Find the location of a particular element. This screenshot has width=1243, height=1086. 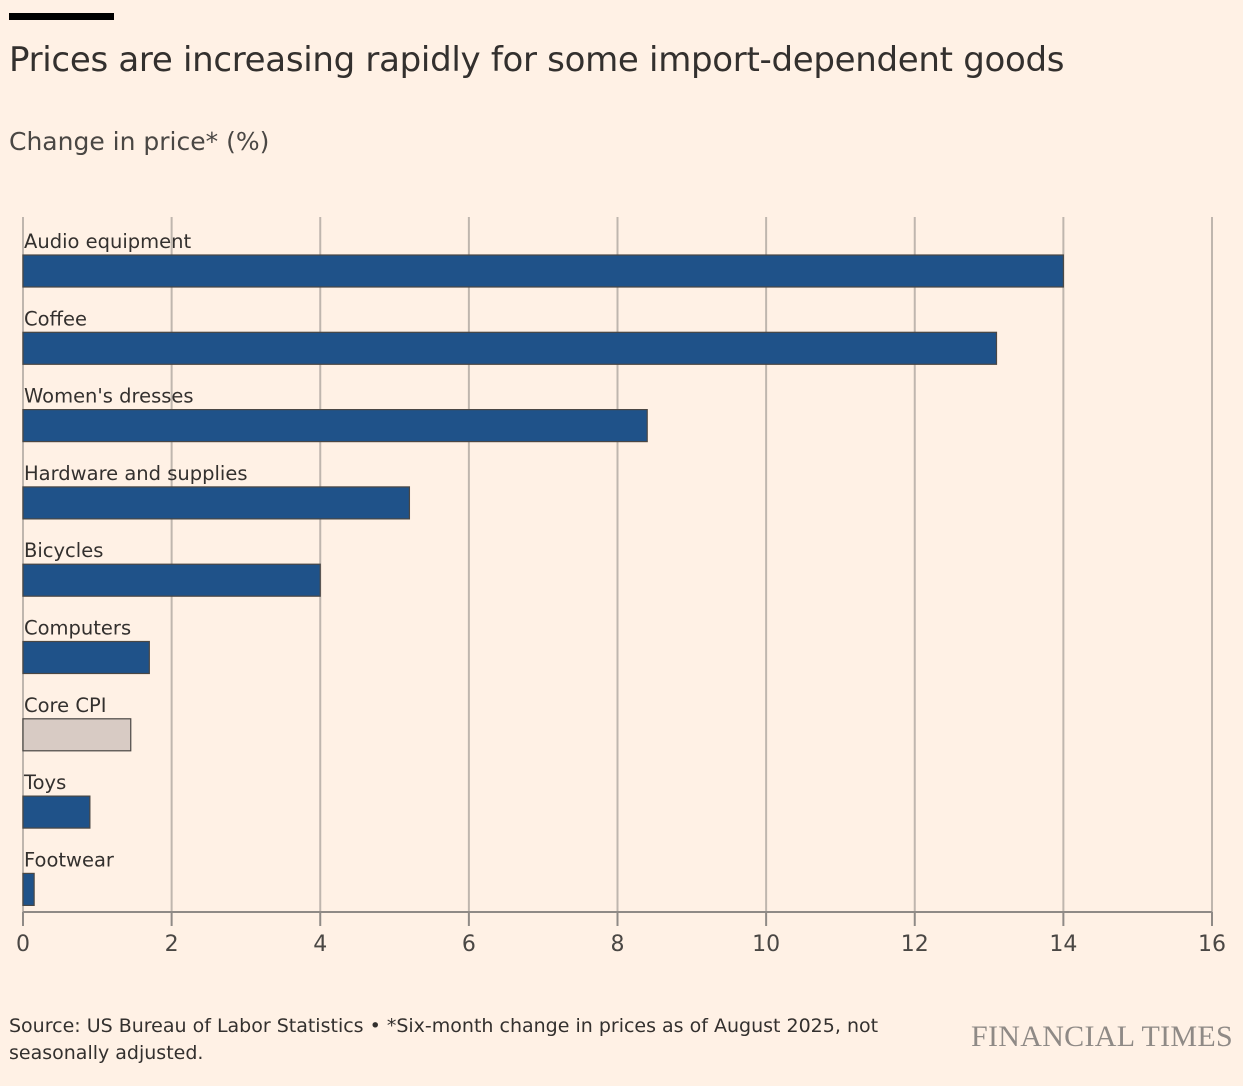

x-tick-label: 8 is located at coordinates (618, 944).